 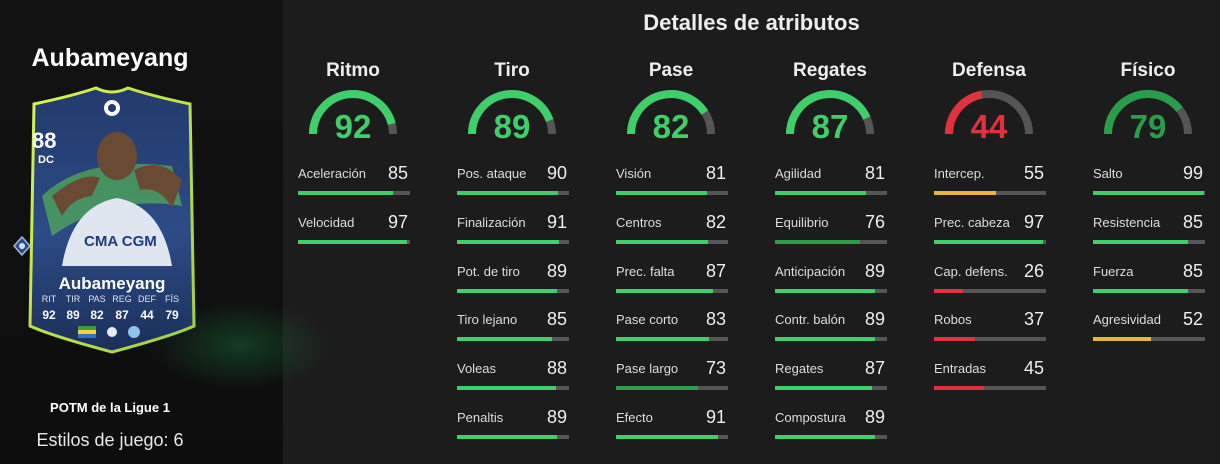 What do you see at coordinates (715, 319) in the screenshot?
I see `attribute-value: 83` at bounding box center [715, 319].